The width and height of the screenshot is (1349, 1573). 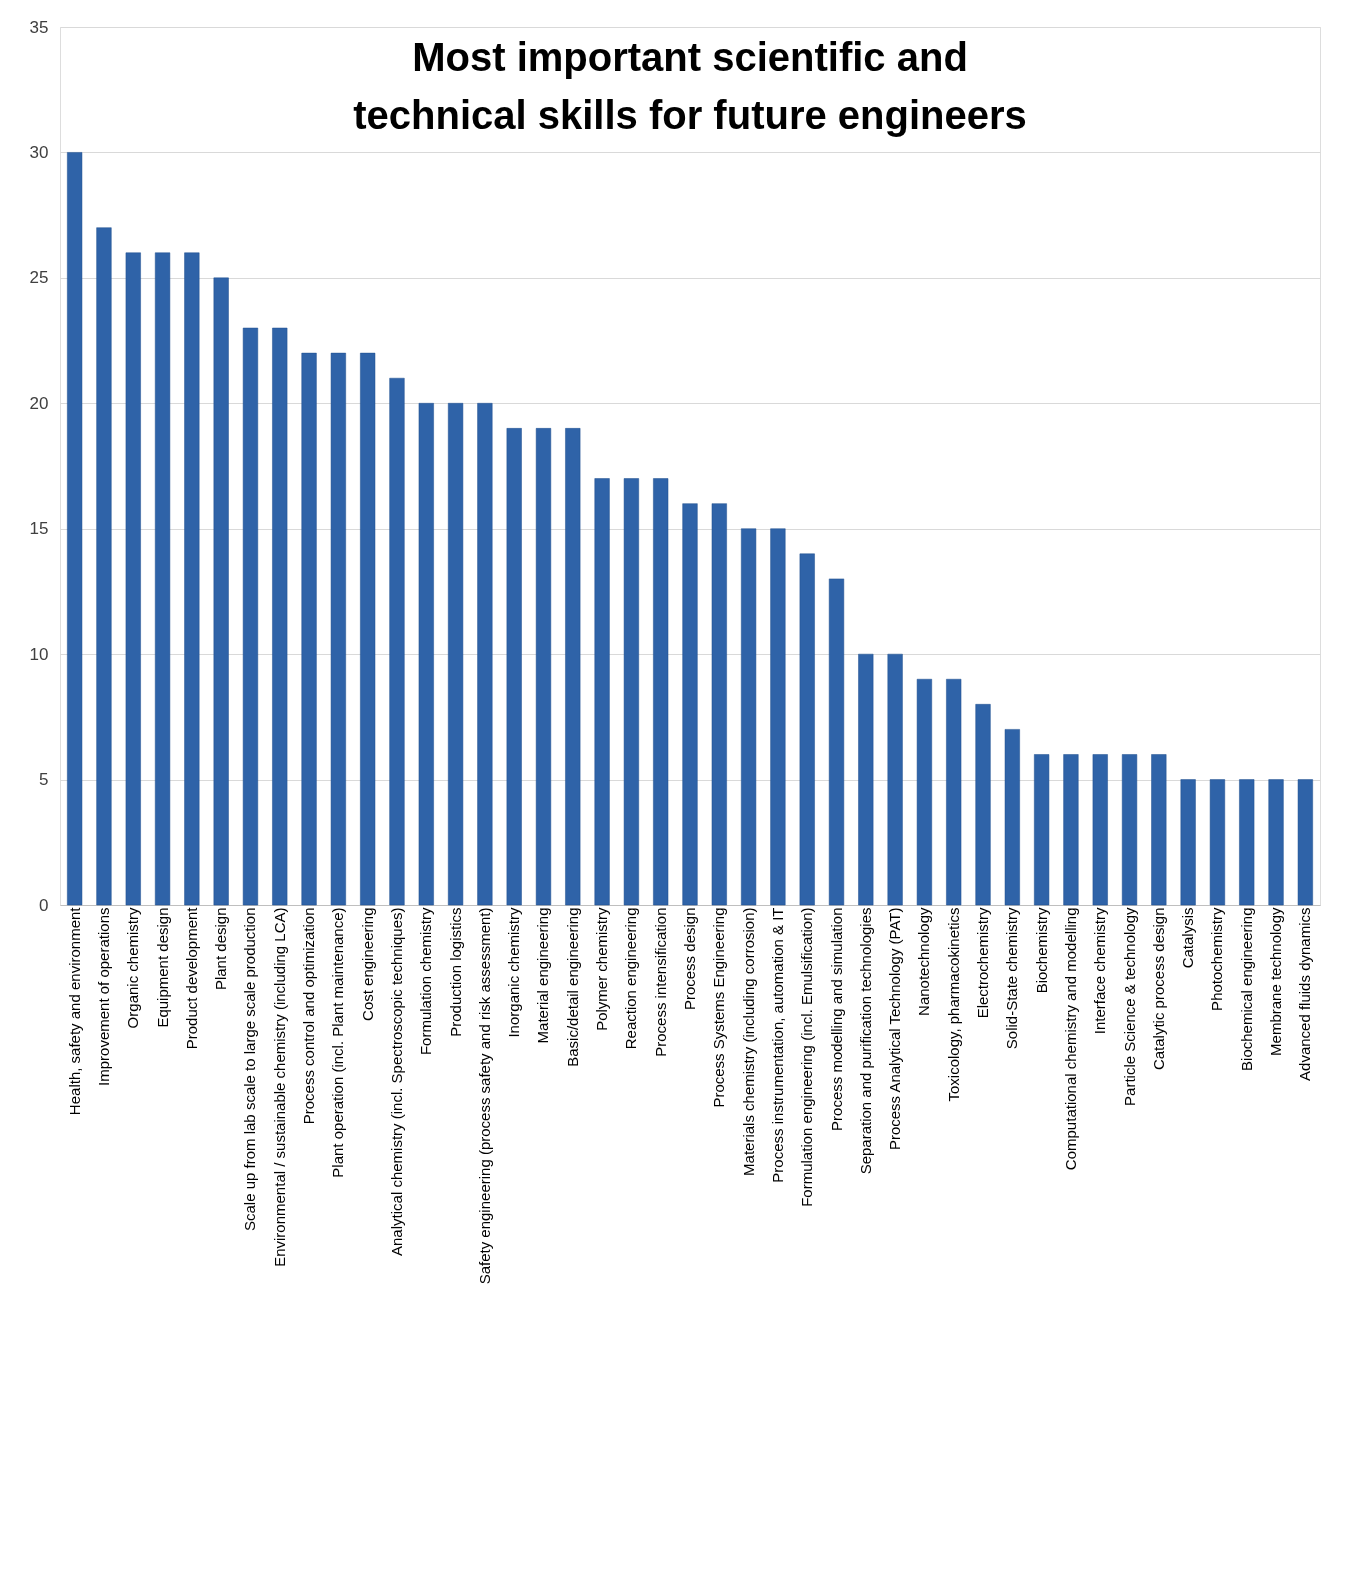 I want to click on x-tick-label: Nanotechnology, so click(x=924, y=961).